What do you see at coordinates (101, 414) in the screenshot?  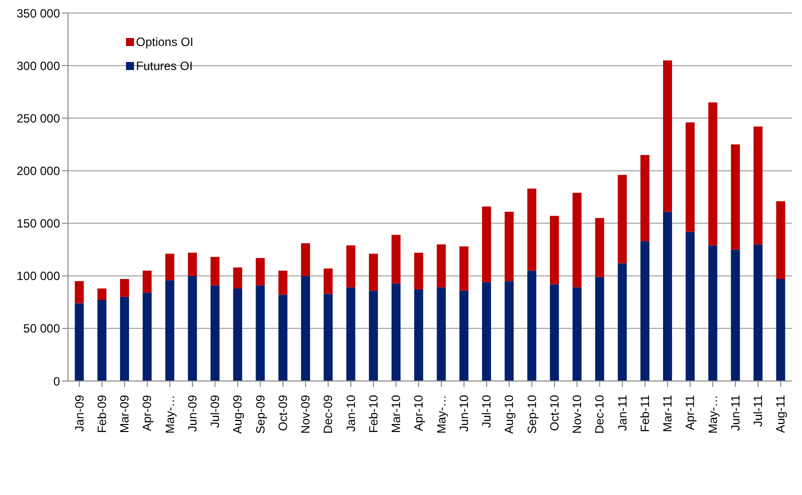 I see `x-tick-label: Feb-09` at bounding box center [101, 414].